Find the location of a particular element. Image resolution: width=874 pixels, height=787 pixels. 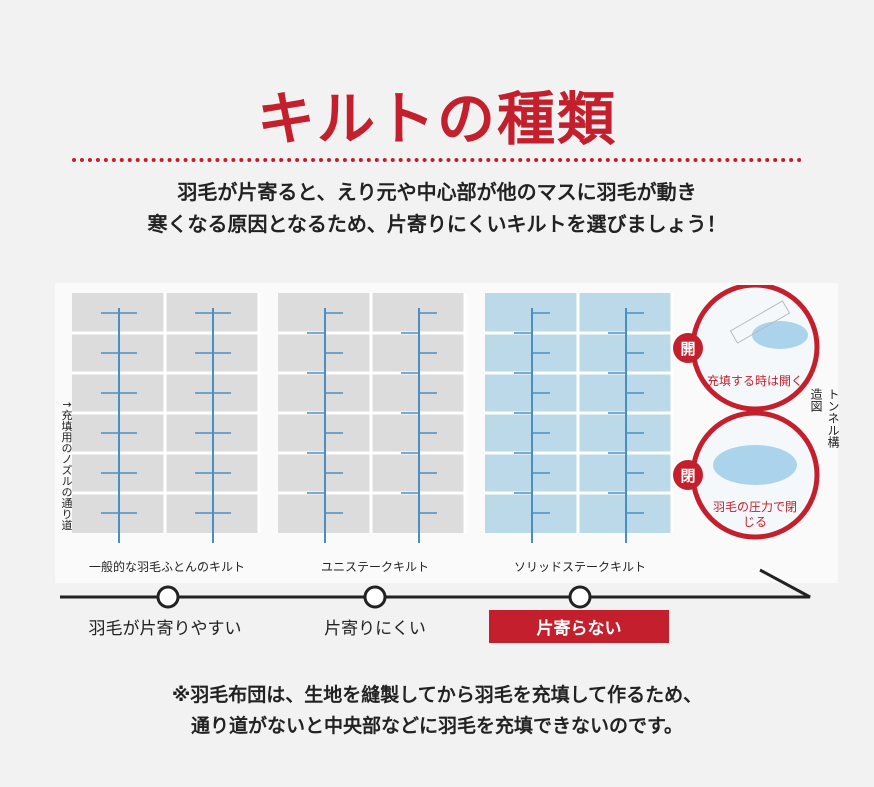

timeline is located at coordinates (435, 588).